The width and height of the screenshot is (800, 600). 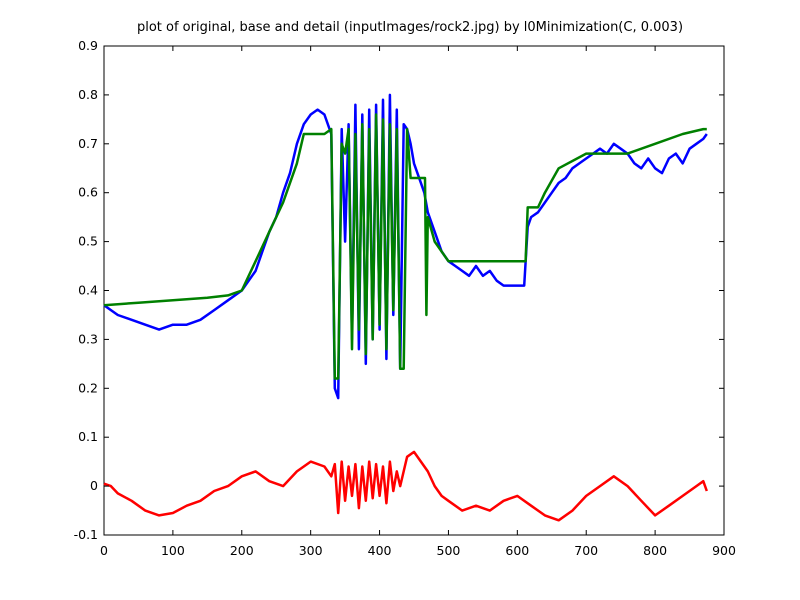 What do you see at coordinates (86, 534) in the screenshot?
I see `y-tick-label: -0.1` at bounding box center [86, 534].